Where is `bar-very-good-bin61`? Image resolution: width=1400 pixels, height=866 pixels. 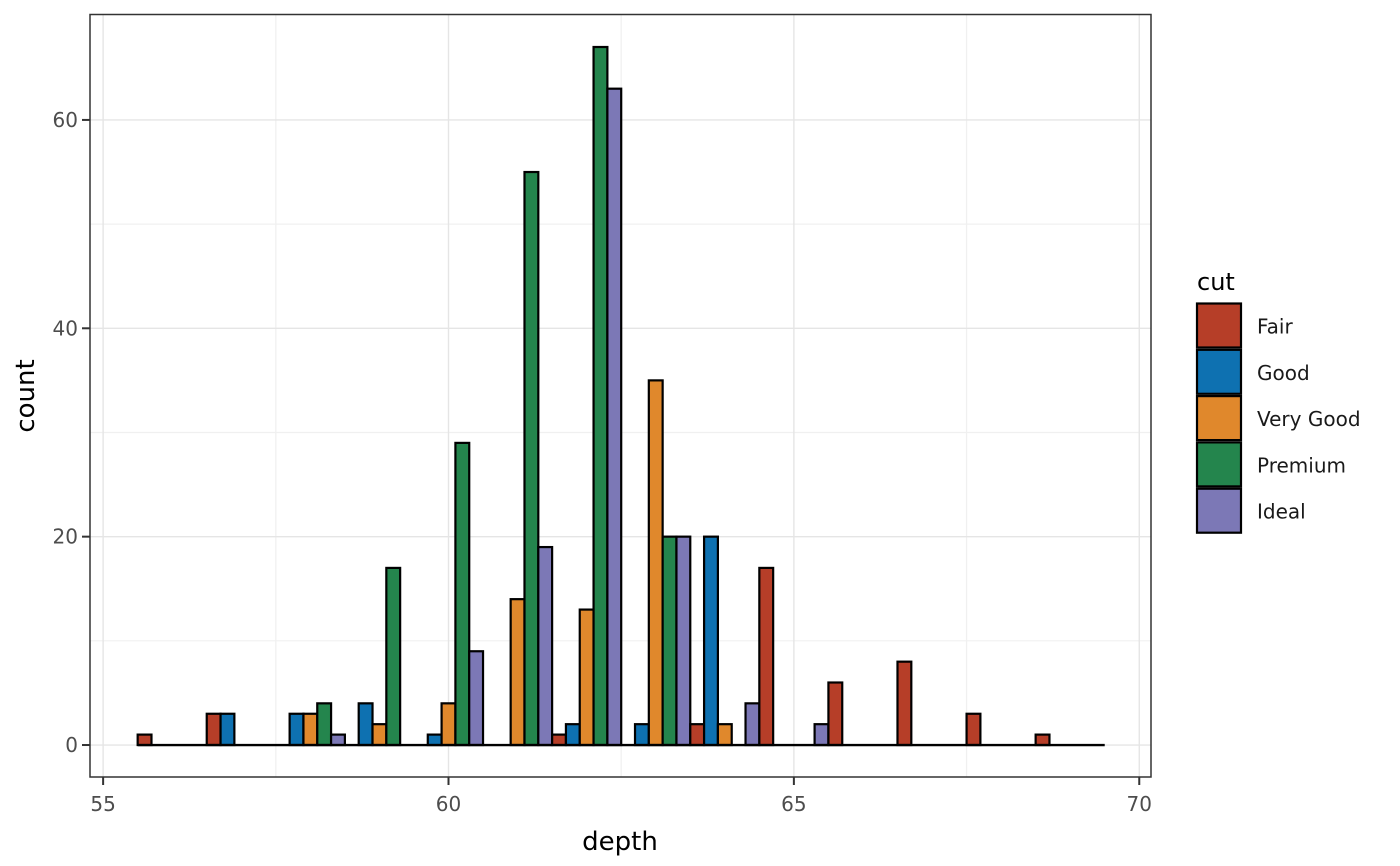
bar-very-good-bin61 is located at coordinates (517, 672).